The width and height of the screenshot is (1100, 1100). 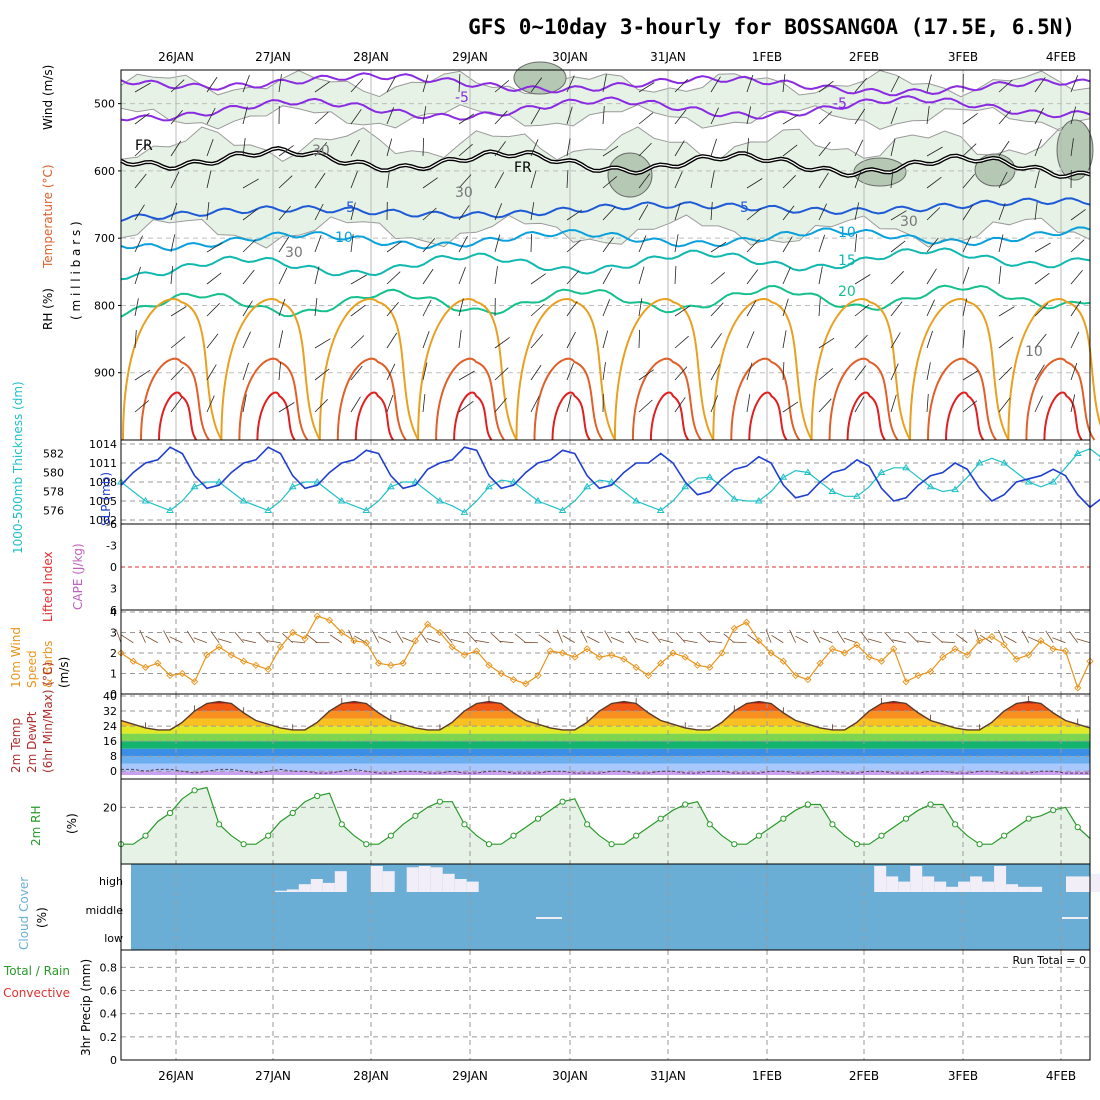 I want to click on date-label-bottom-0: 26JAN, so click(x=176, y=1076).